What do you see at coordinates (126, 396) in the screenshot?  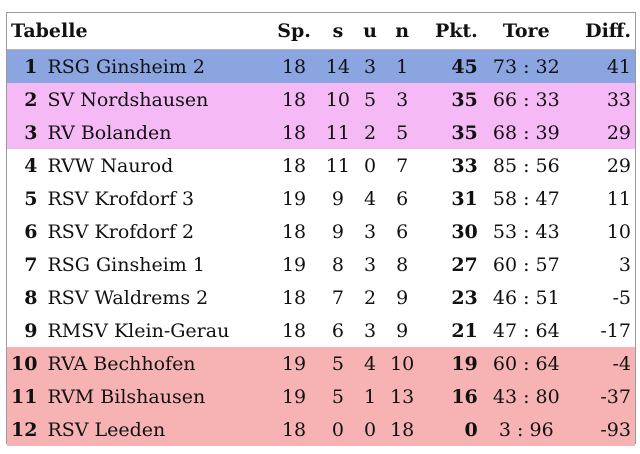 I see `team-cell: RVM Bilshausen` at bounding box center [126, 396].